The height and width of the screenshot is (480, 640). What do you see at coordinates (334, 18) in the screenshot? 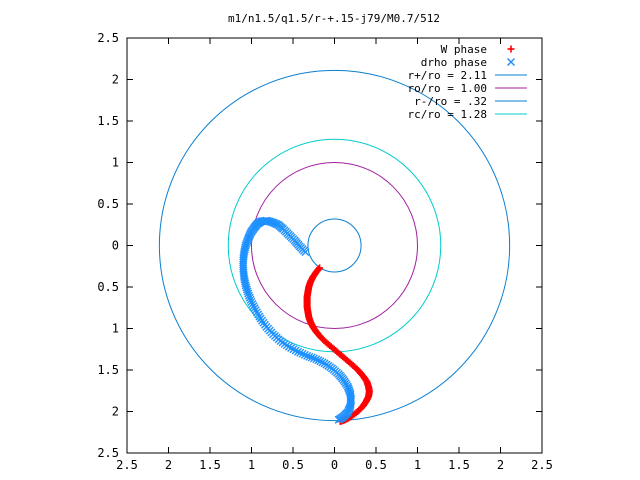
I see `chart-title: m1/n1.5/q1.5/r-+.15-j79/M0.7/512` at bounding box center [334, 18].